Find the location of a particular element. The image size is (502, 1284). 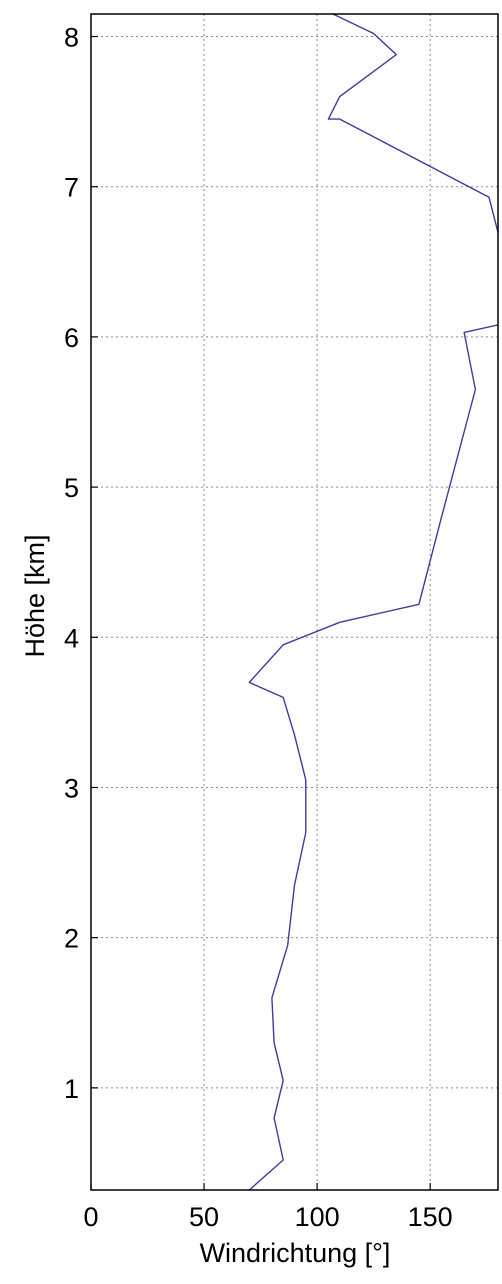

y-tick-label: 7 is located at coordinates (71, 188).